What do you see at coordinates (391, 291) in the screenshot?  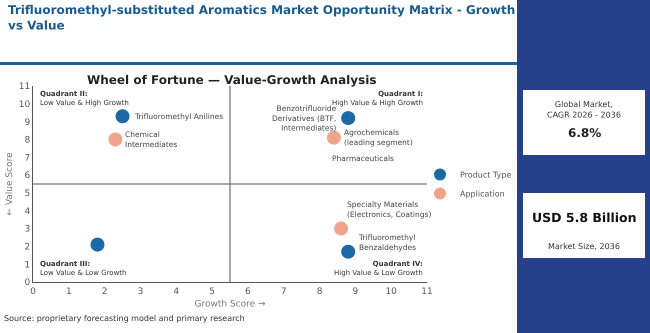 I see `x-tick-label: 10` at bounding box center [391, 291].